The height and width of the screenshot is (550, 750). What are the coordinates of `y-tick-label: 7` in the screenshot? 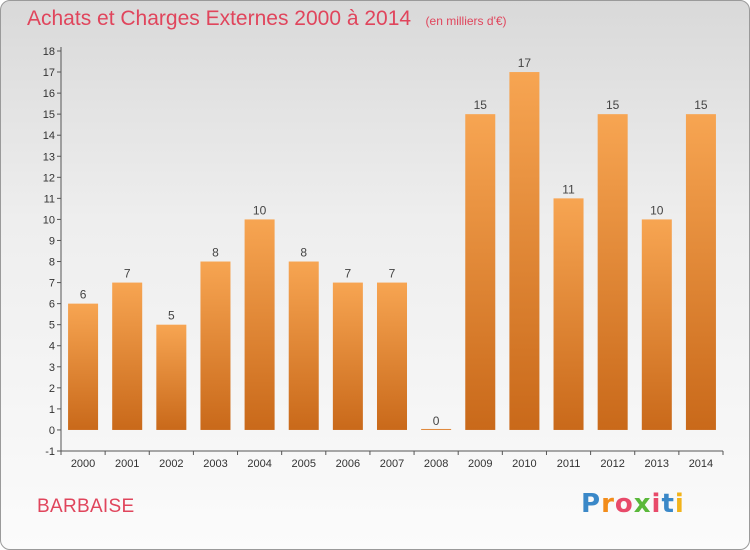 It's located at (52, 284).